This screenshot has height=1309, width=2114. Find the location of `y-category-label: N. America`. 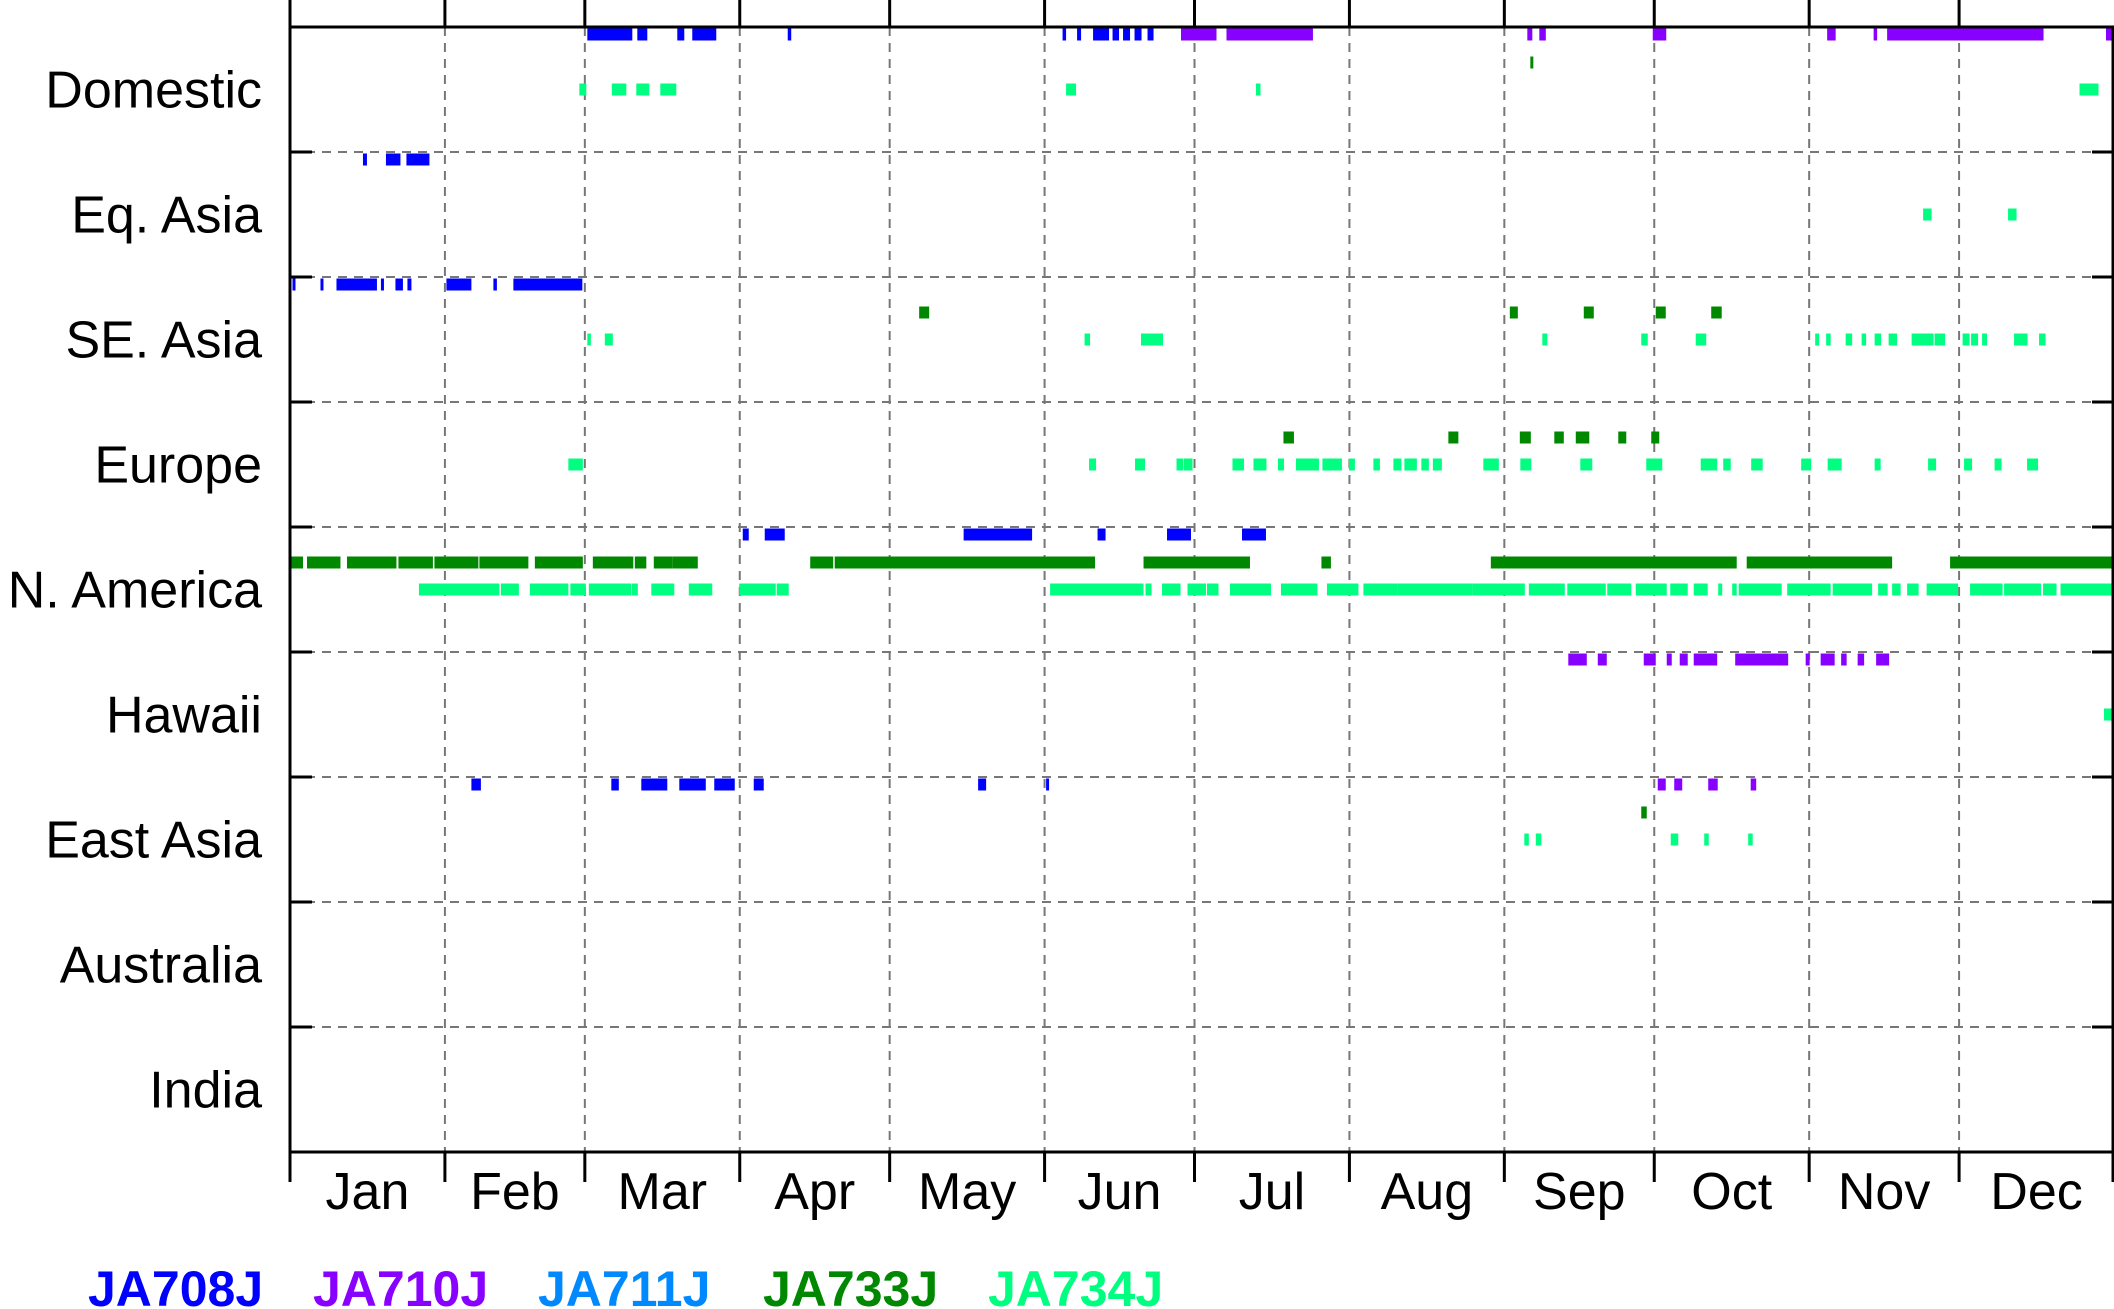

y-category-label: N. America is located at coordinates (135, 591).